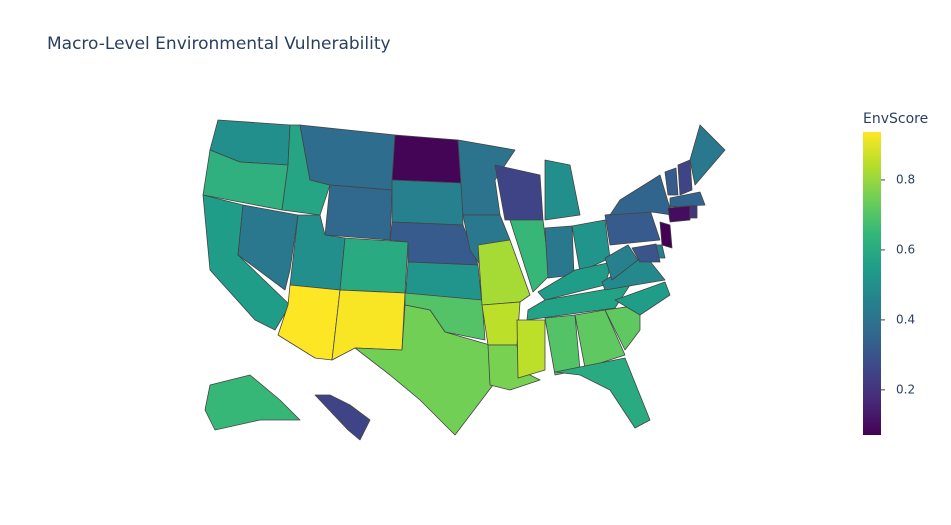  Describe the element at coordinates (219, 44) in the screenshot. I see `chart-title: Macro-Level Environmental Vulnerability` at that location.